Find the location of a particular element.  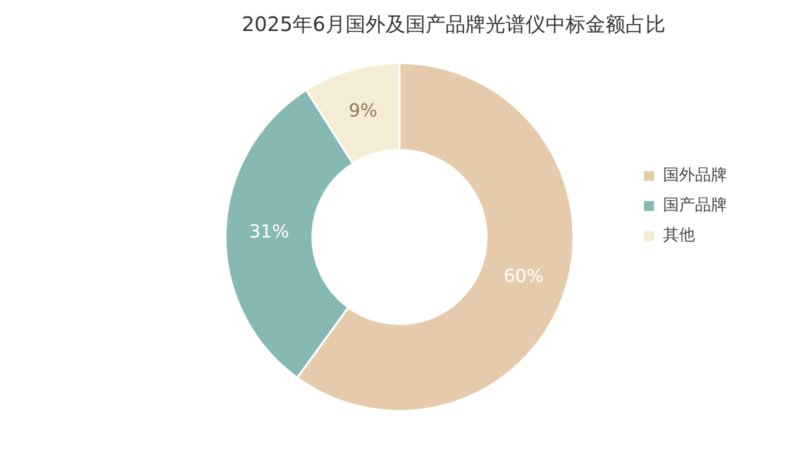

data-label: 31% is located at coordinates (269, 232).